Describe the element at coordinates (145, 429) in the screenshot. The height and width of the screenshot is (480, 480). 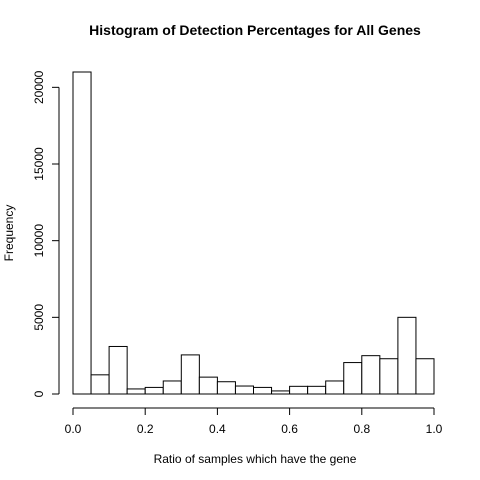
I see `x-tick-label: 0.2` at that location.